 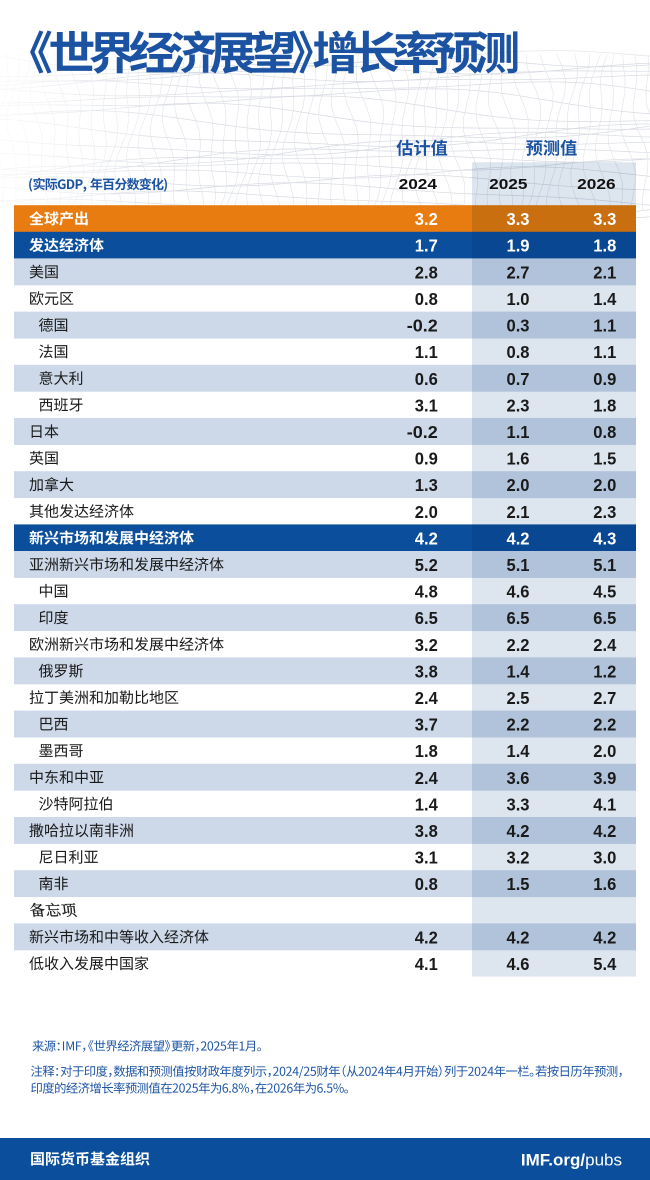 What do you see at coordinates (426, 379) in the screenshot?
I see `svg-text: 0.6` at bounding box center [426, 379].